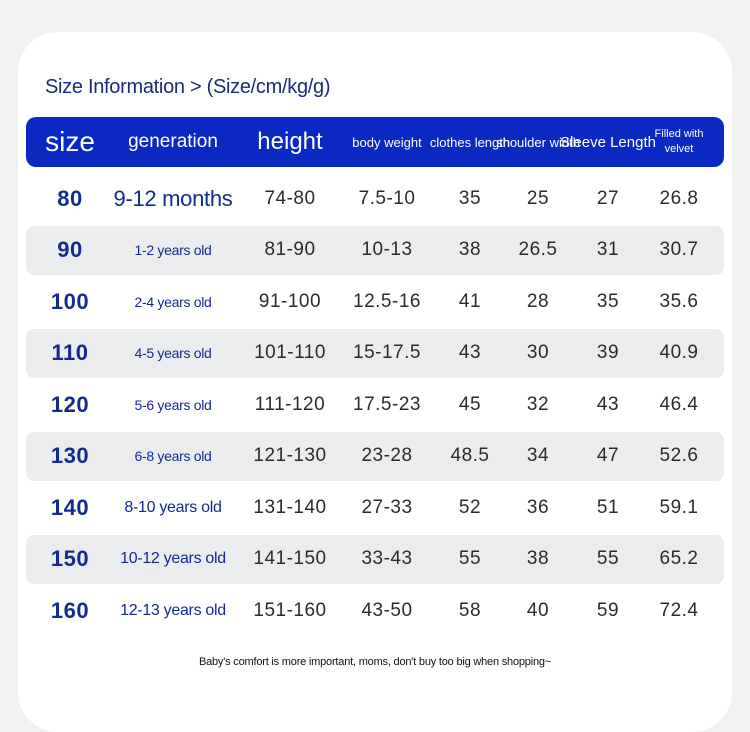 This screenshot has height=732, width=750. What do you see at coordinates (290, 141) in the screenshot?
I see `column-header: height` at bounding box center [290, 141].